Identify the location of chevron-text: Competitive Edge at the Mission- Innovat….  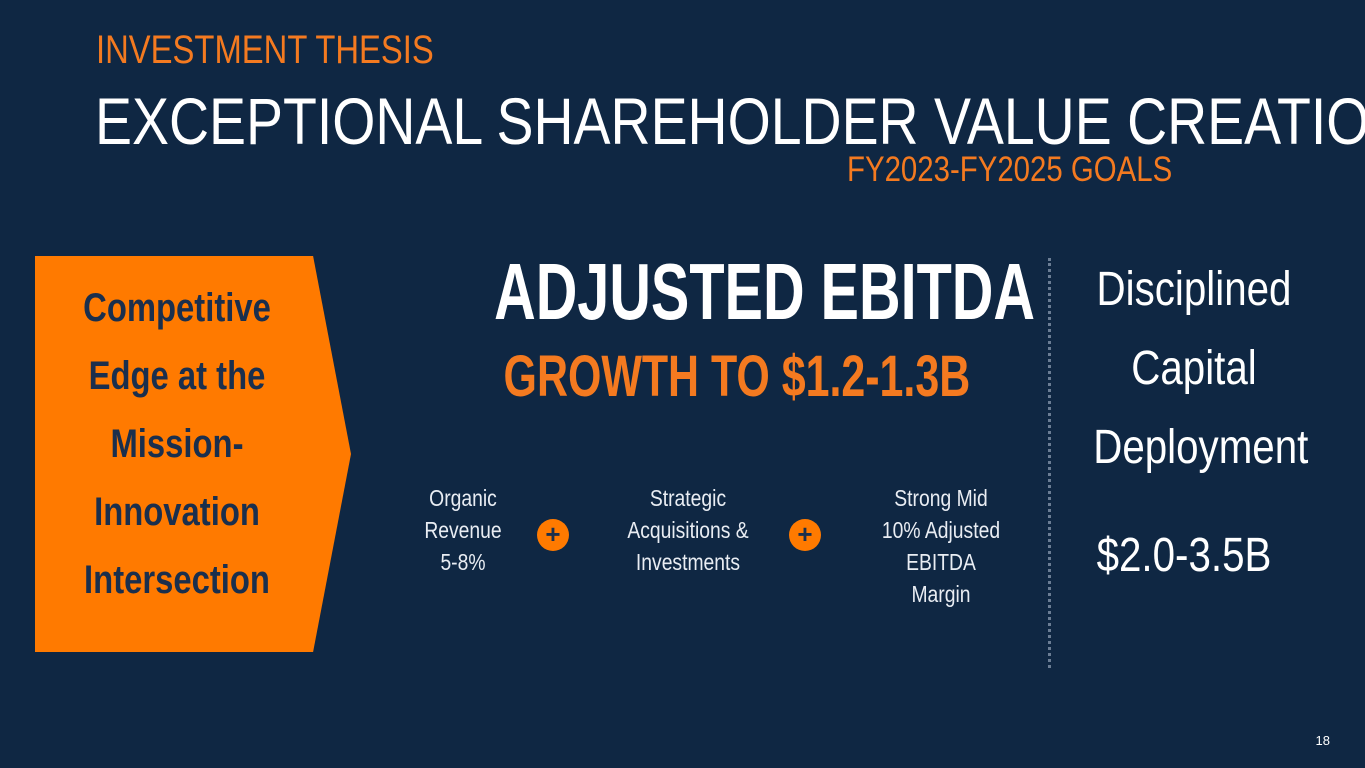
(177, 444).